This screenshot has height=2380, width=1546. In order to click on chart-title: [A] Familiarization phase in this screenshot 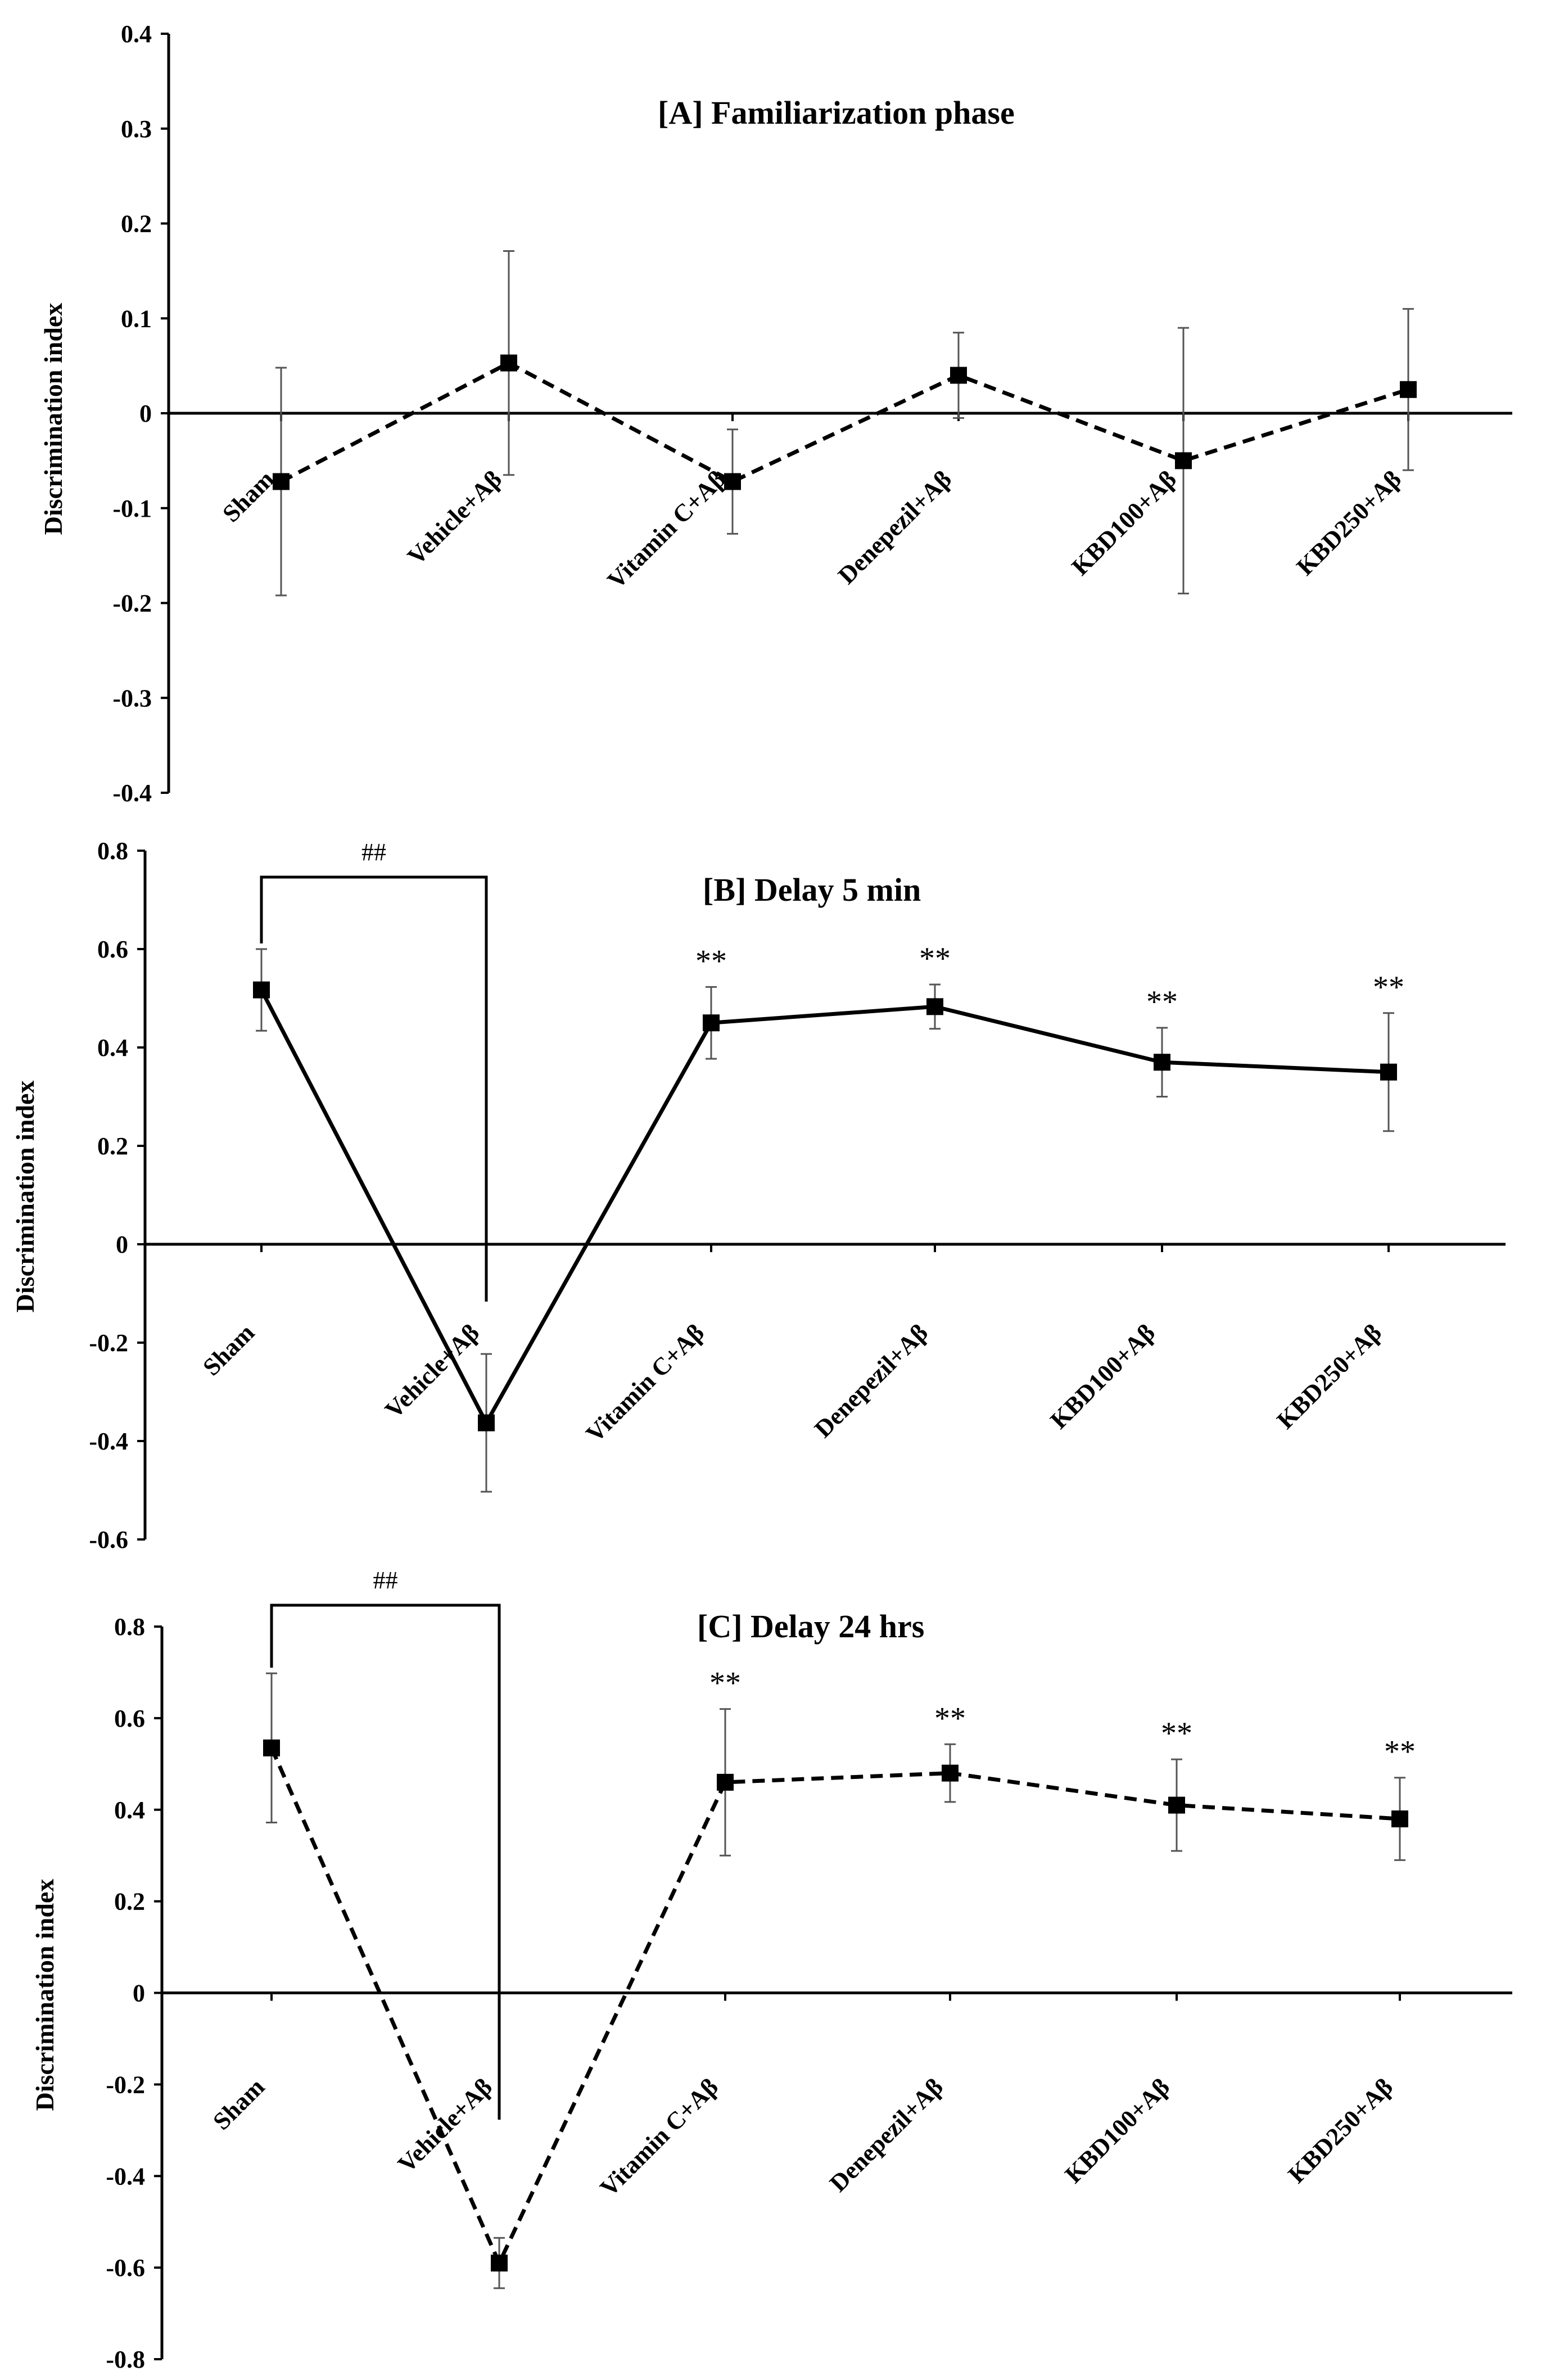, I will do `click(837, 112)`.